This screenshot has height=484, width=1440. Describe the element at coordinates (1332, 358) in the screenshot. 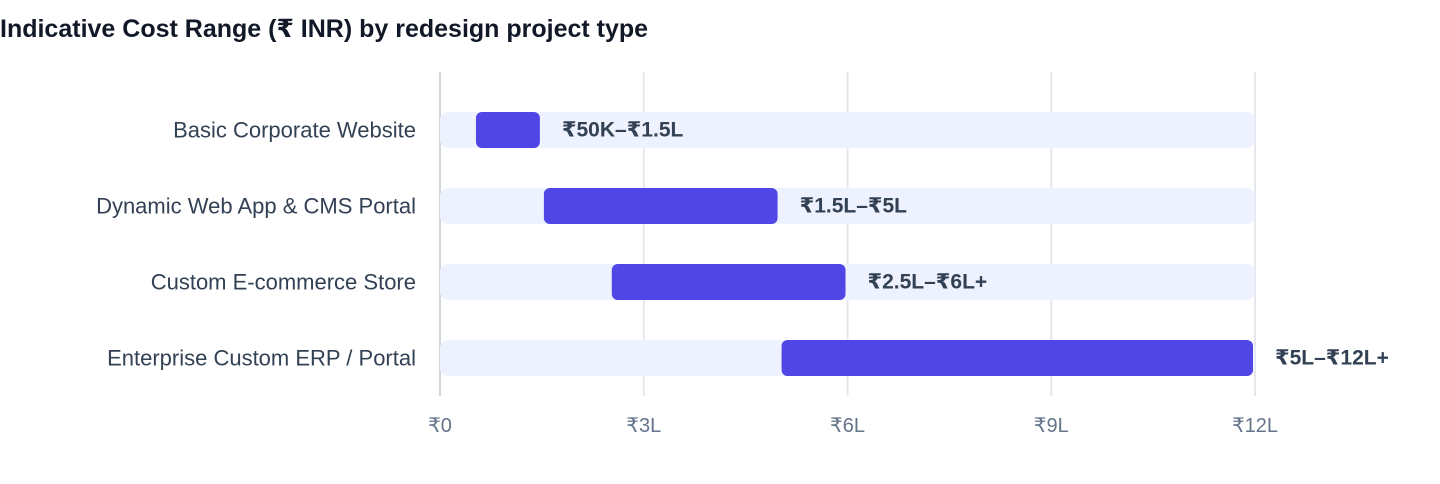

I see `range-data-label: ₹5L–₹12L+` at that location.